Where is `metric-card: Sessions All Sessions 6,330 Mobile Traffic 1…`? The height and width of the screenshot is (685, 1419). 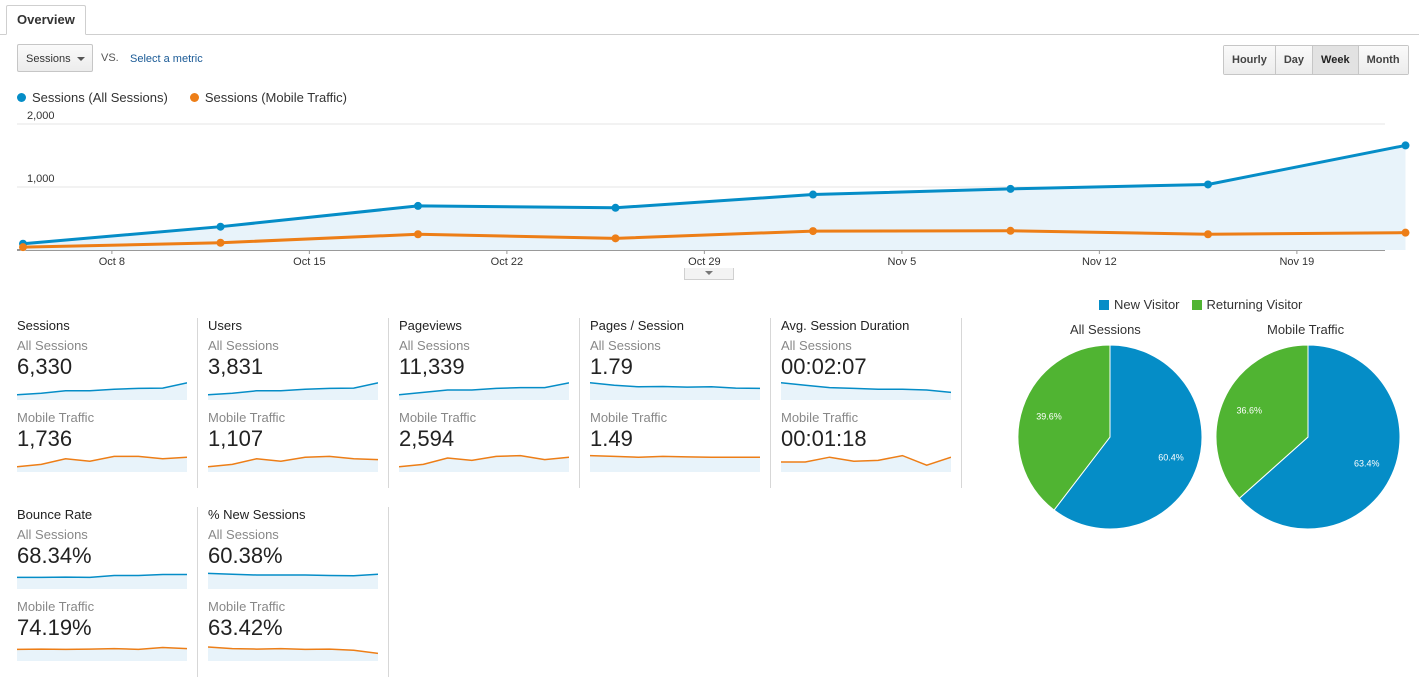
metric-card: Sessions All Sessions 6,330 Mobile Traffic 1… is located at coordinates (107, 403).